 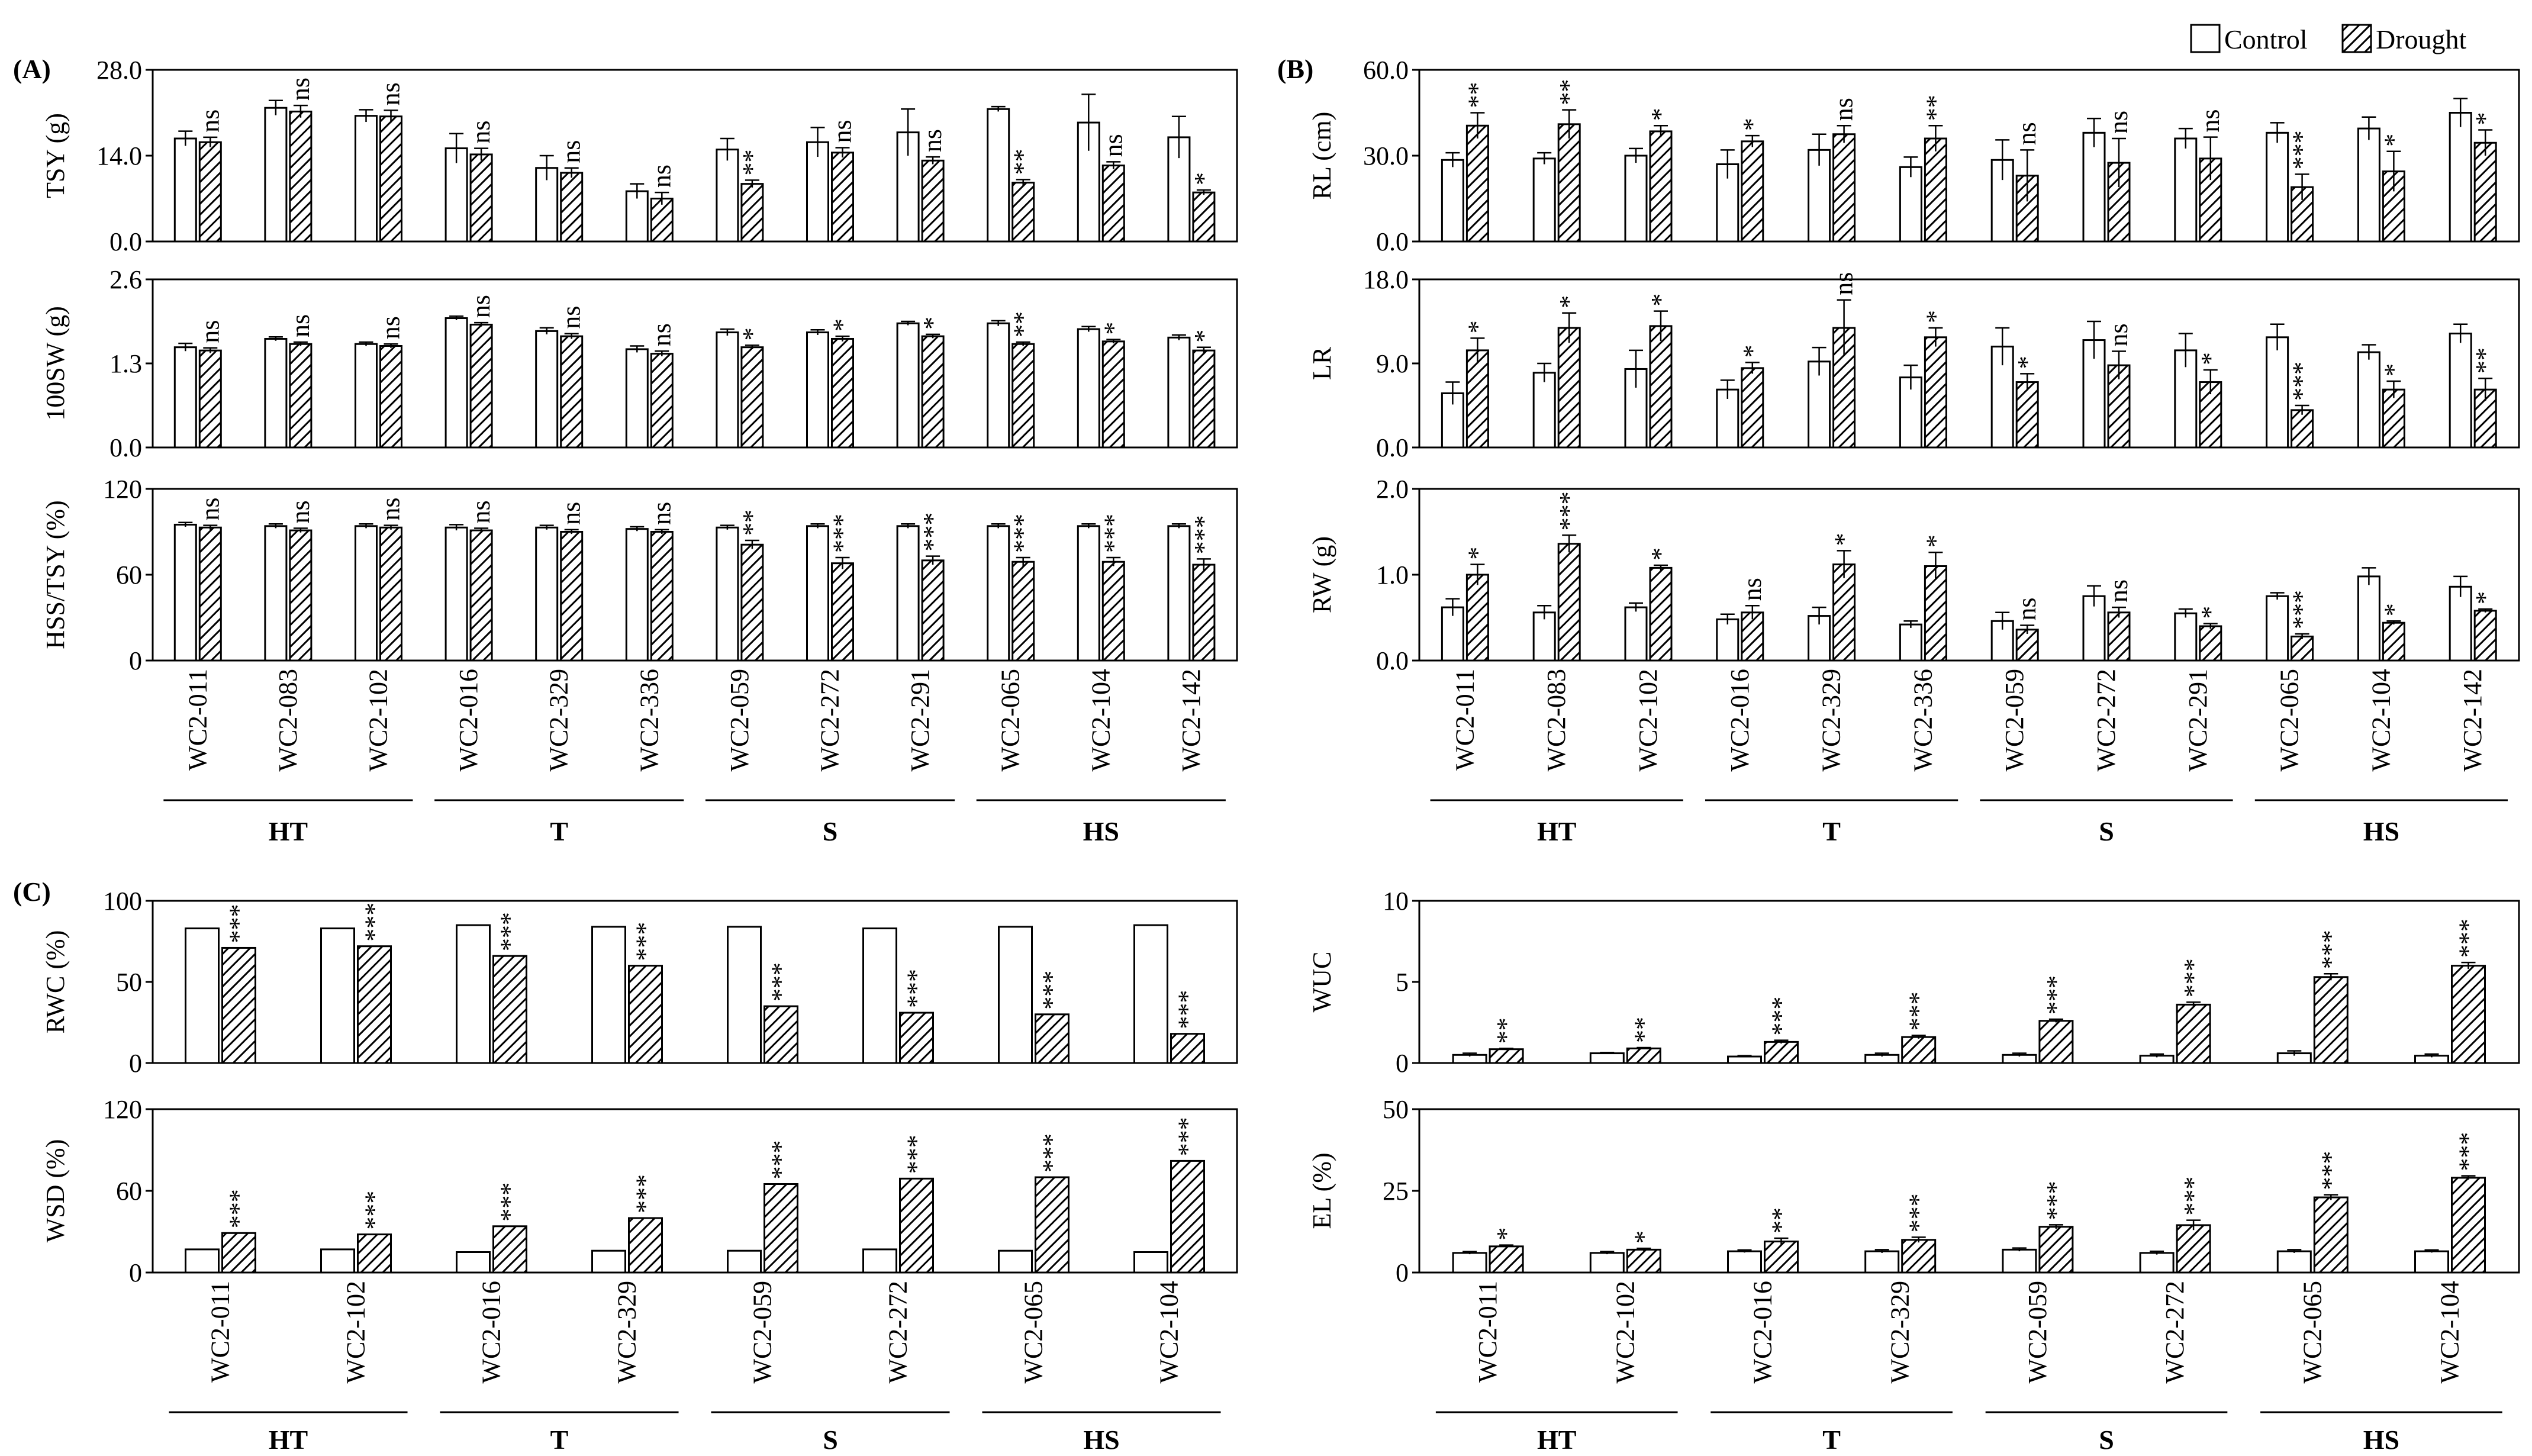 I want to click on lr-significance: *, so click(x=2210, y=359).